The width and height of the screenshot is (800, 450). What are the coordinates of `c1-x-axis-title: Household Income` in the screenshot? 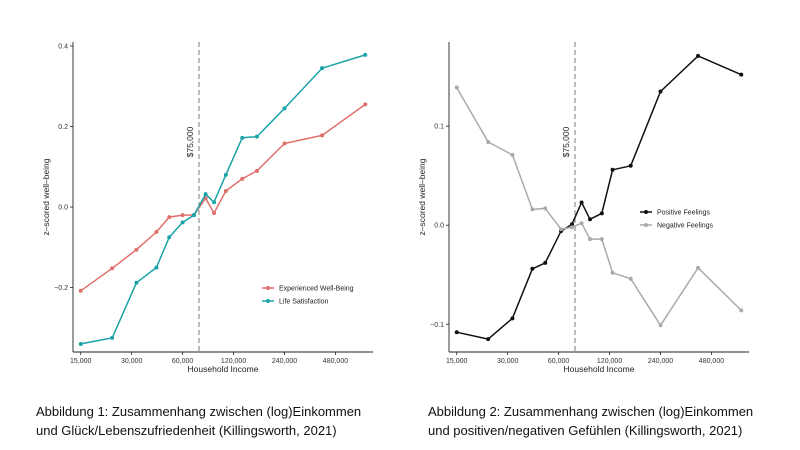 It's located at (223, 369).